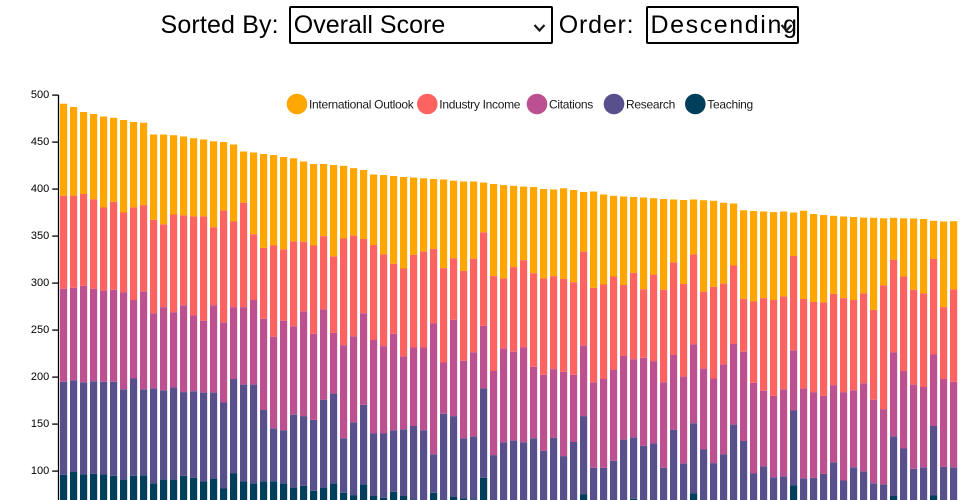  Describe the element at coordinates (650, 105) in the screenshot. I see `svg-text: Research` at that location.